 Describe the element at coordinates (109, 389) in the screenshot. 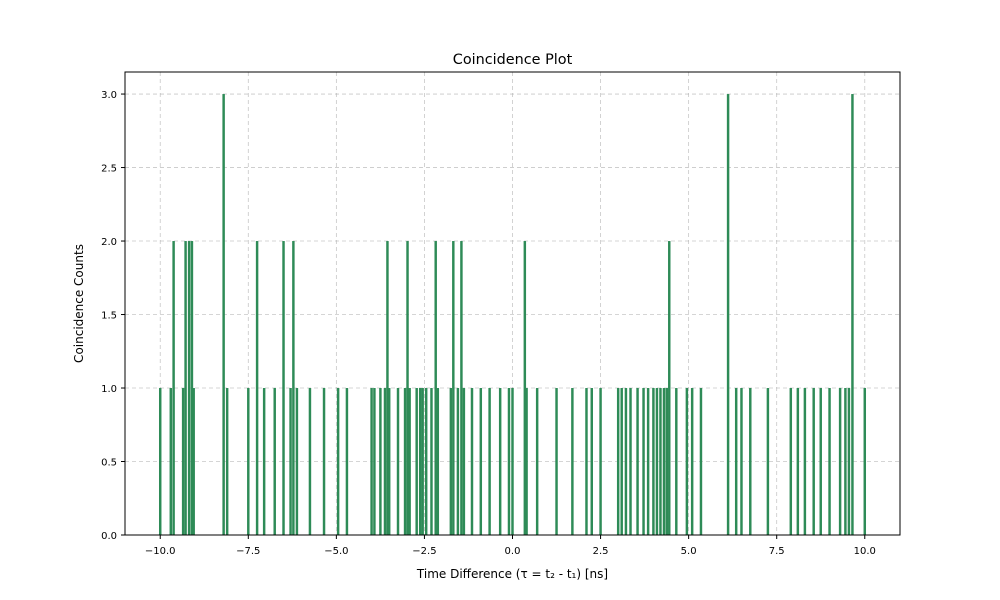

I see `y-tick-label: 1.0` at that location.